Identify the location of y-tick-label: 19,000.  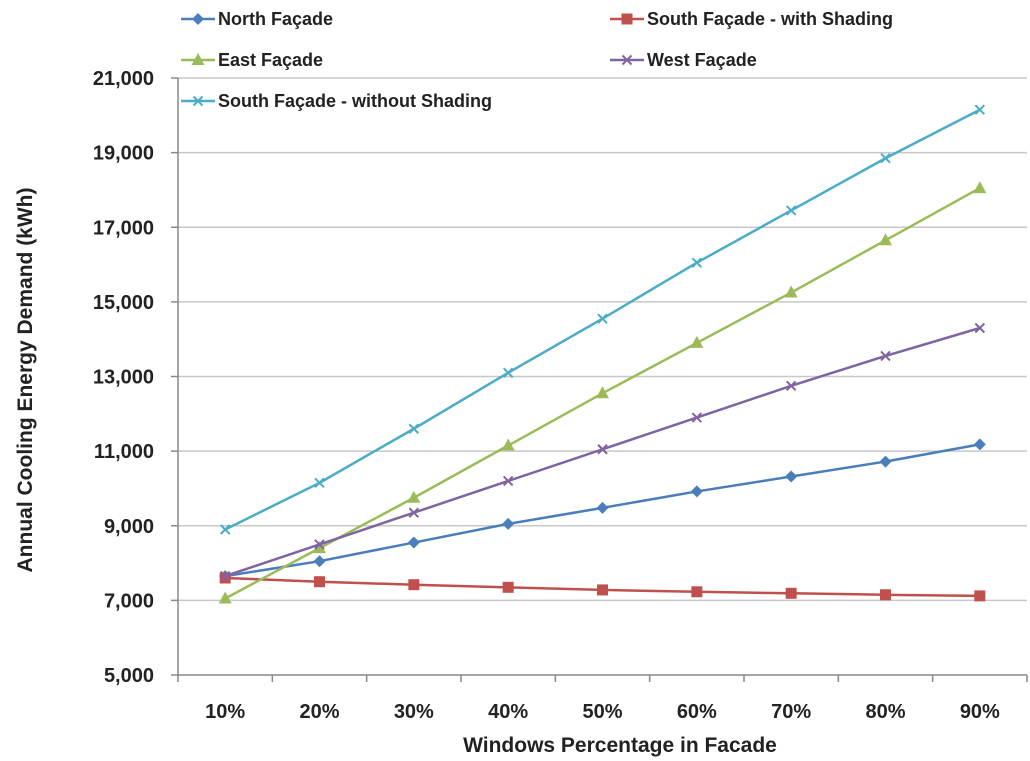
(123, 154).